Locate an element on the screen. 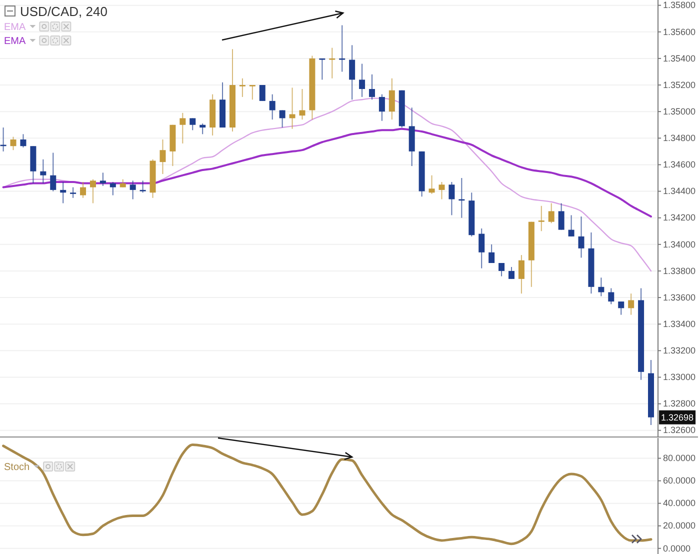 The width and height of the screenshot is (700, 554). y-tick-label: 1.33600 is located at coordinates (679, 297).